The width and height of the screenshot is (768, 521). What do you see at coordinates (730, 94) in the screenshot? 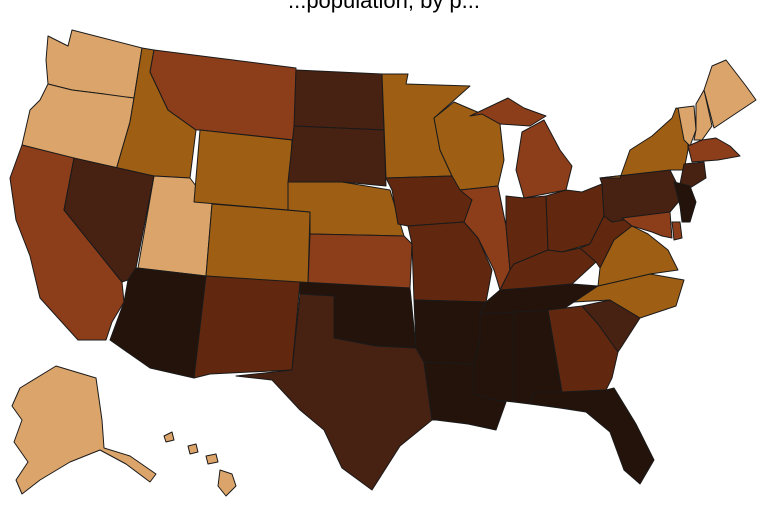
I see `state-ME` at bounding box center [730, 94].